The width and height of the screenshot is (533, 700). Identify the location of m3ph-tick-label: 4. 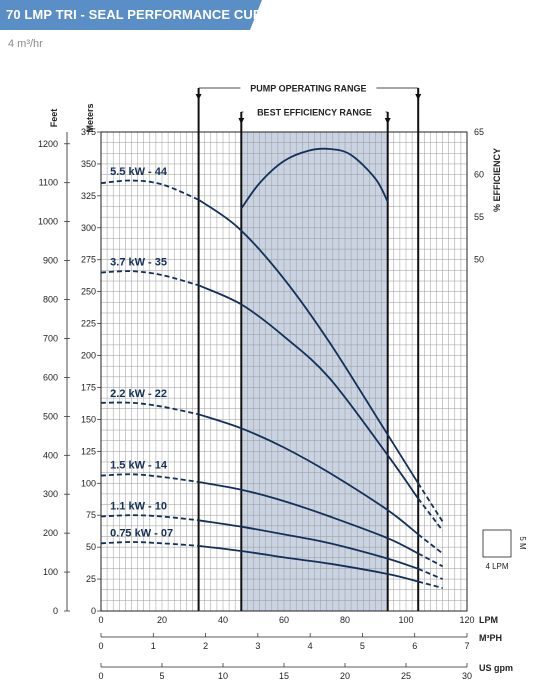
(310, 646).